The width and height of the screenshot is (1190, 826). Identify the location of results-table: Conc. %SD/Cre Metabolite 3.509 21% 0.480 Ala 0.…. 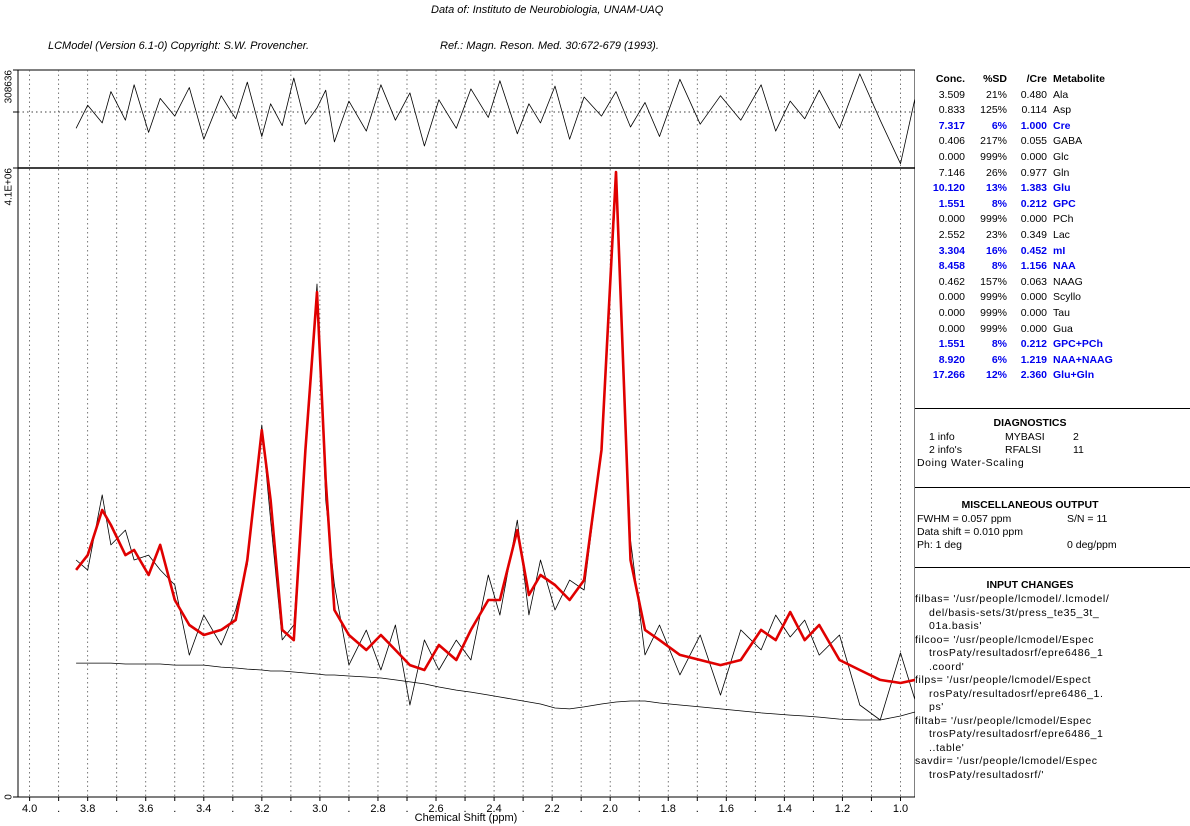
(1052, 228).